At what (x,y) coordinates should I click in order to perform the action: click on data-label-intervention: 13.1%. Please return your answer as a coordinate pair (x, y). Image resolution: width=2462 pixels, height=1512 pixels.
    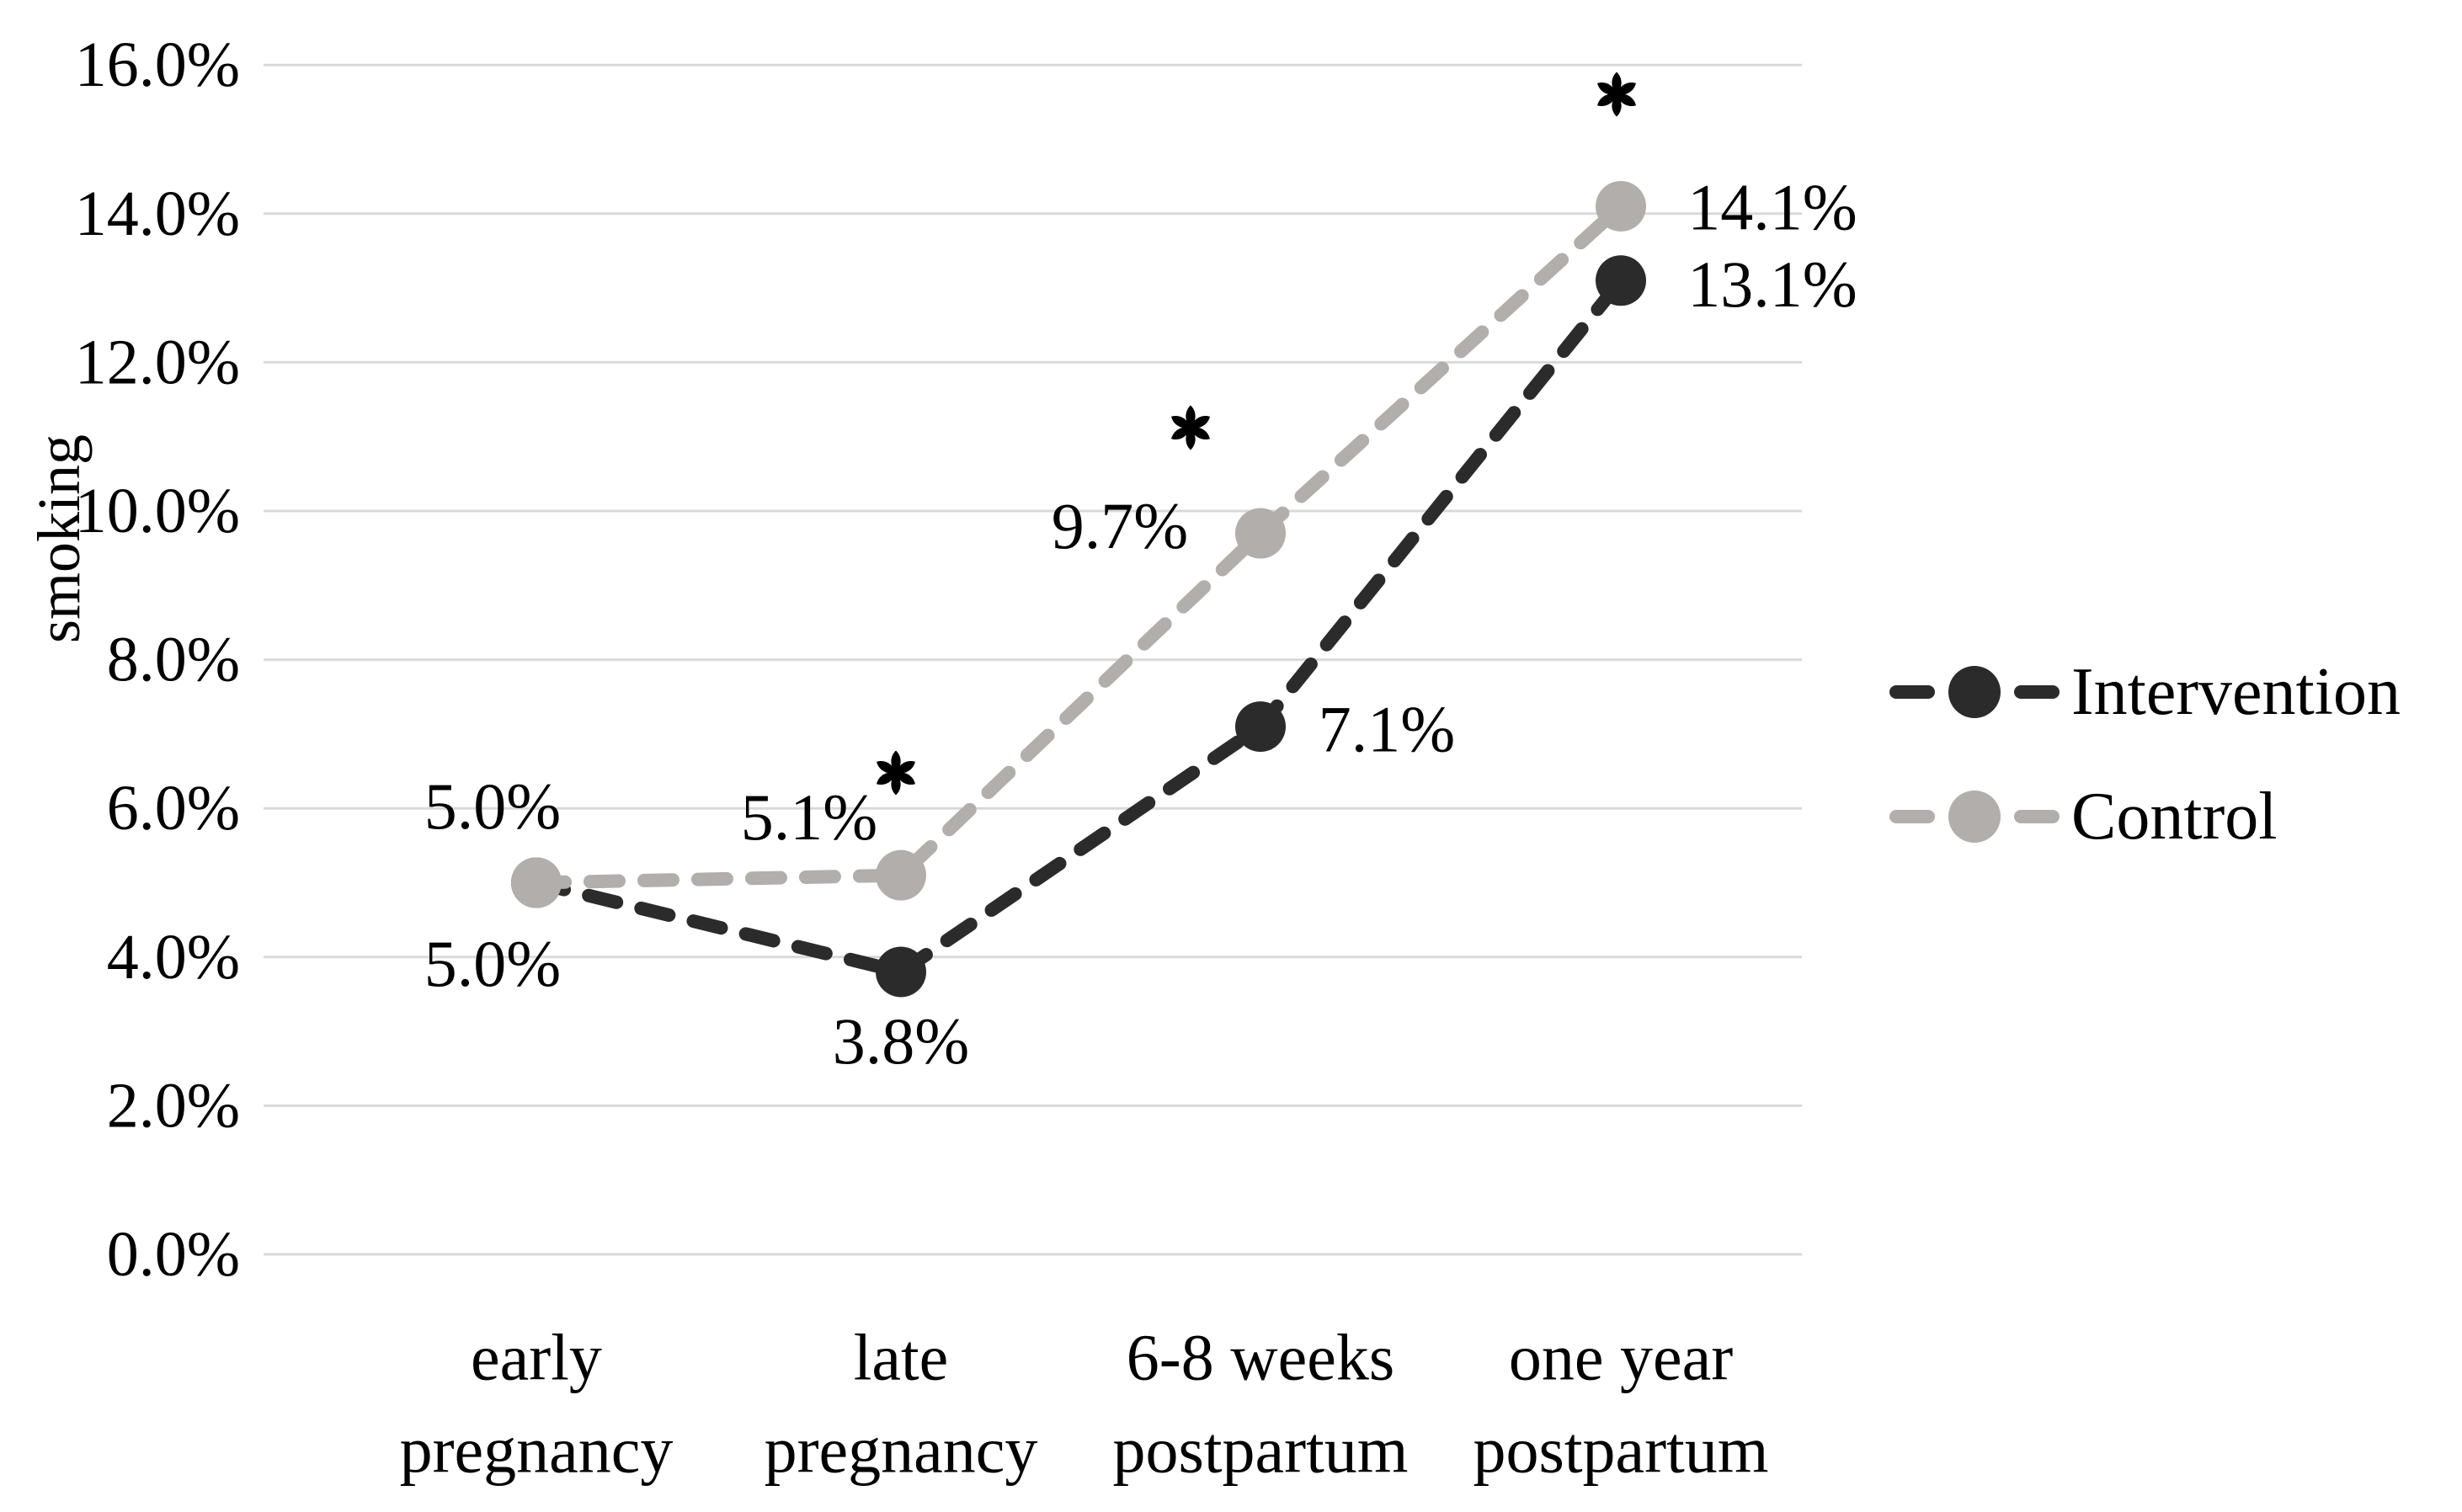
    Looking at the image, I should click on (1772, 284).